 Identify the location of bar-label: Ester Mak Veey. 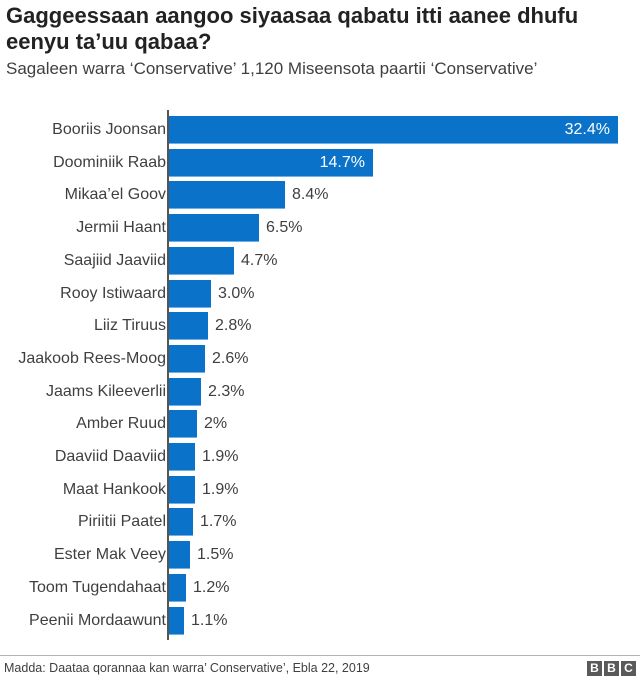
(109, 555).